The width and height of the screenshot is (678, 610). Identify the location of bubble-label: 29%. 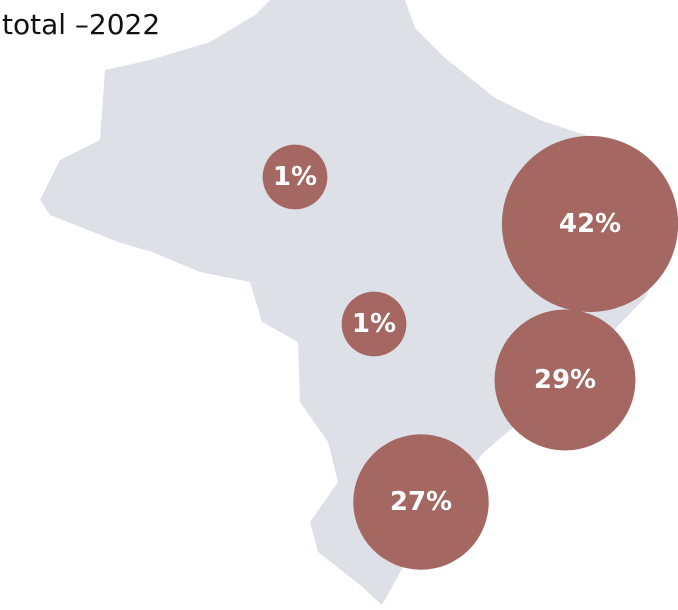
(565, 380).